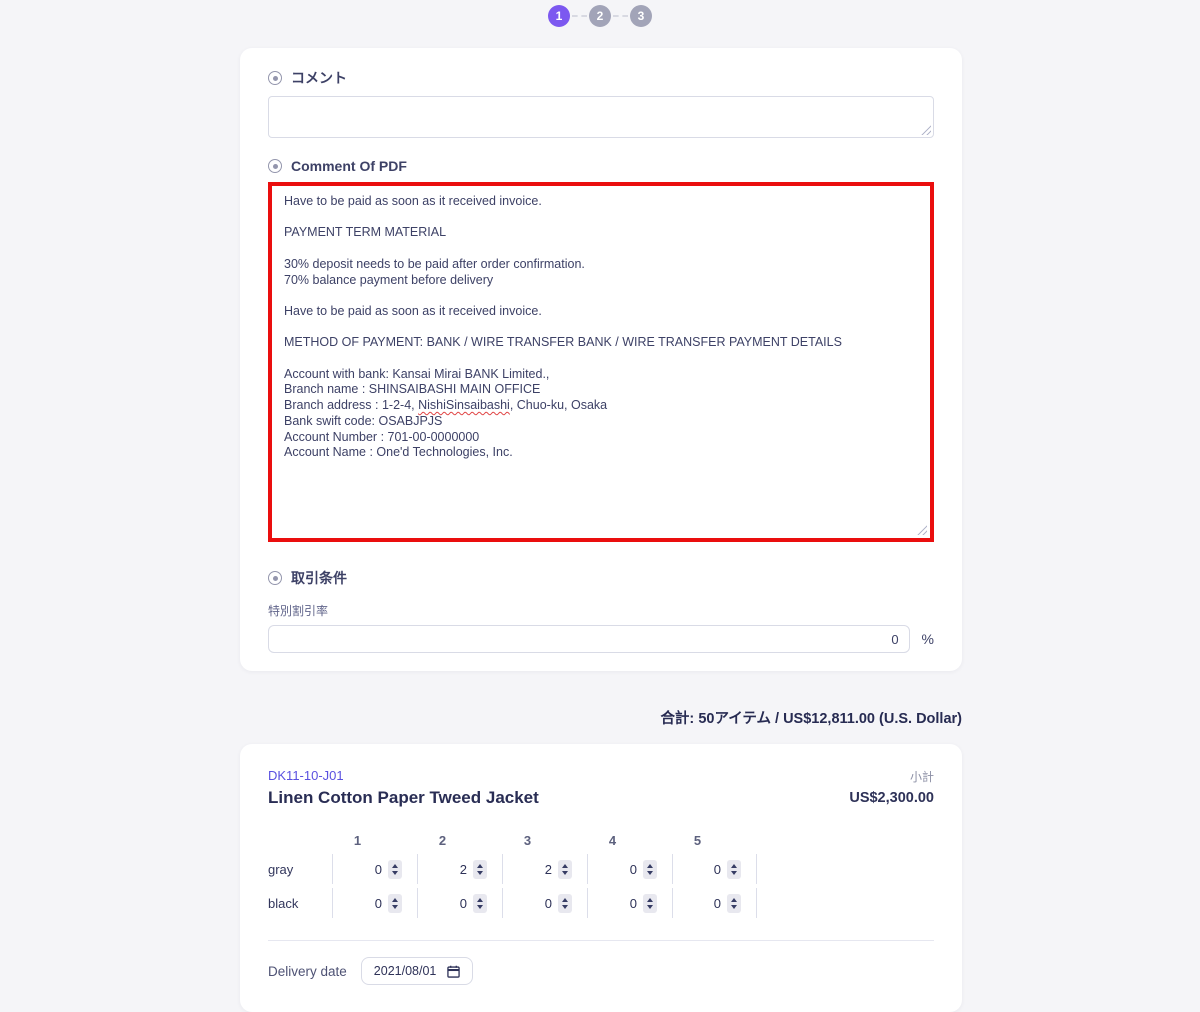  Describe the element at coordinates (589, 639) in the screenshot. I see `discount-rate-input` at that location.